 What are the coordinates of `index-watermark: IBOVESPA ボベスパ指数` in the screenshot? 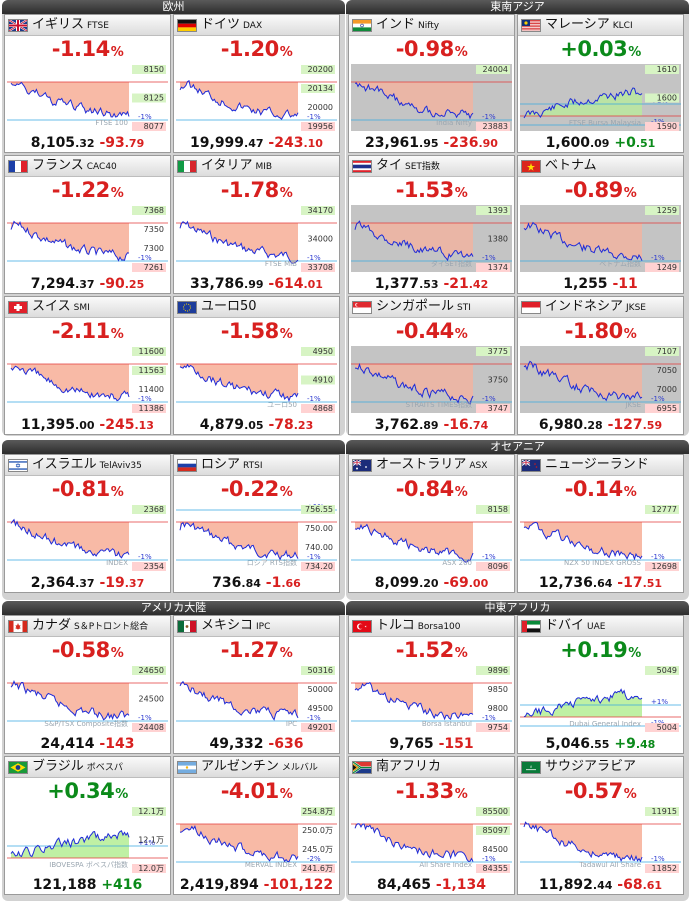 It's located at (88, 864).